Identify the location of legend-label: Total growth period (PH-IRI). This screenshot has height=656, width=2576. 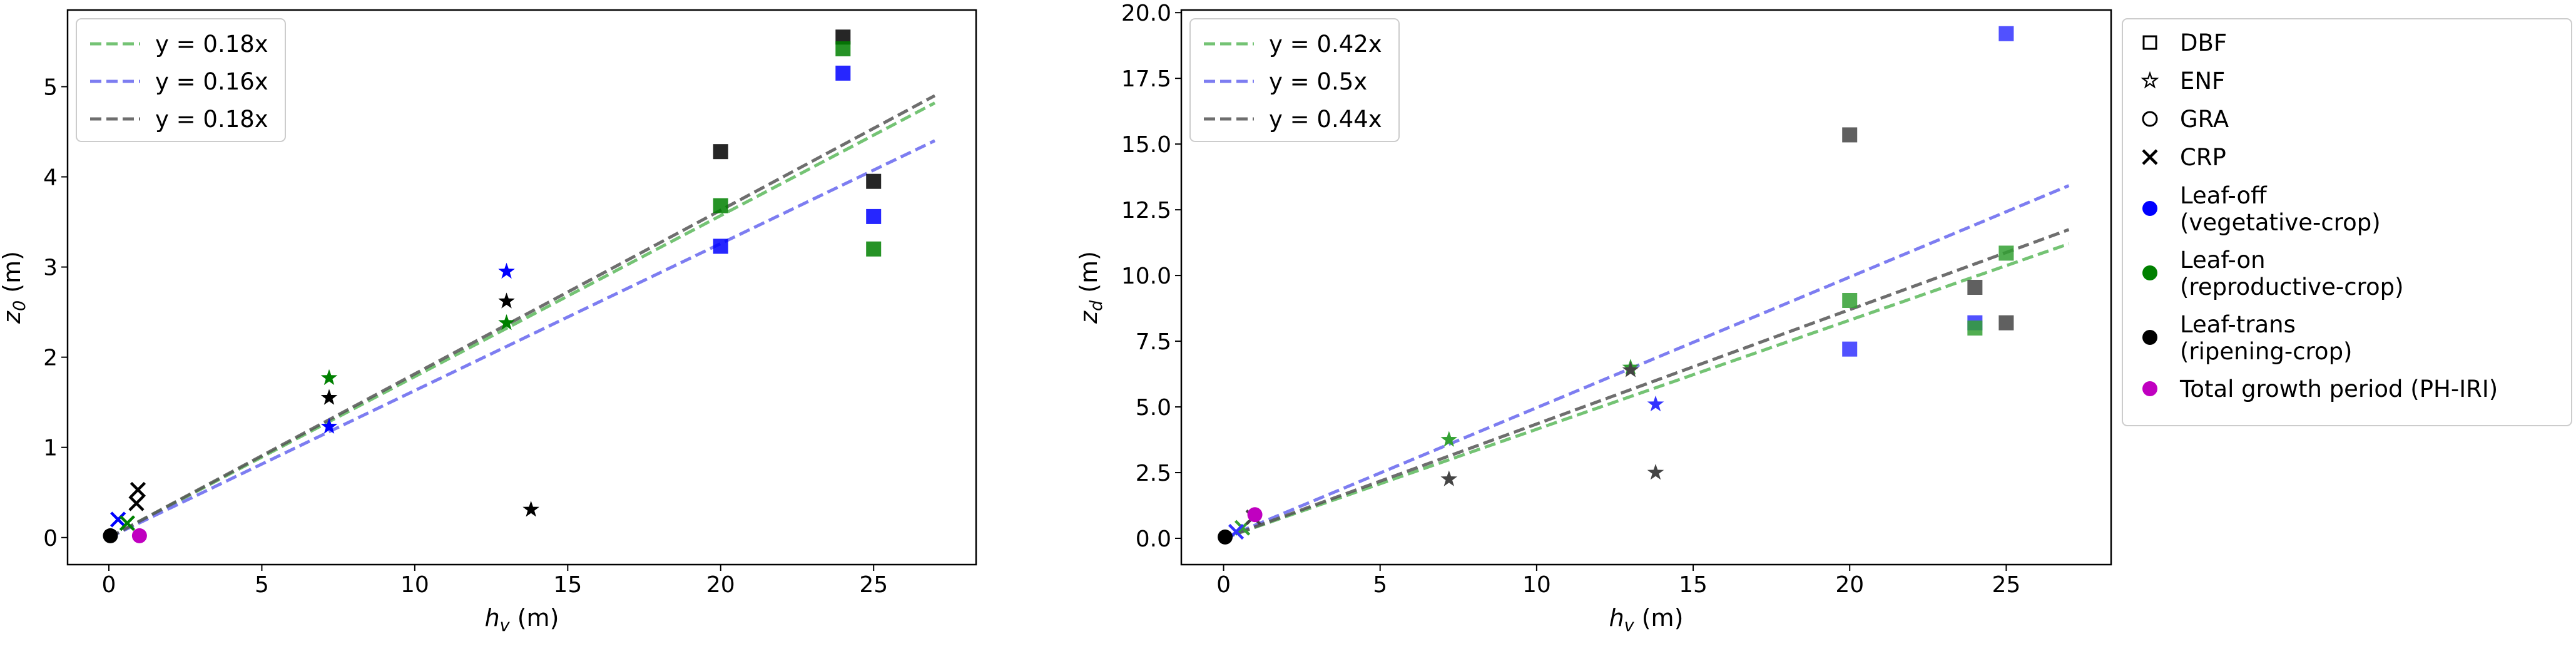
(2338, 389).